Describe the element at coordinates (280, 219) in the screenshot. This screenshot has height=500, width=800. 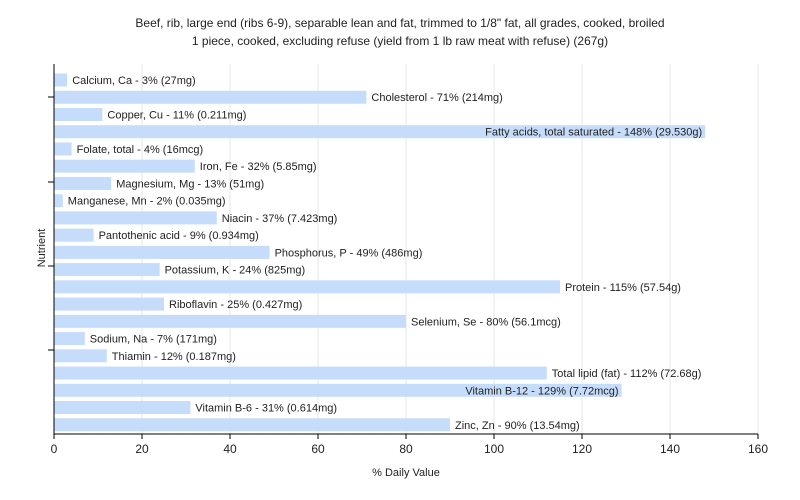
I see `bar-label-8: Niacin - 37% (7.423mg)` at that location.